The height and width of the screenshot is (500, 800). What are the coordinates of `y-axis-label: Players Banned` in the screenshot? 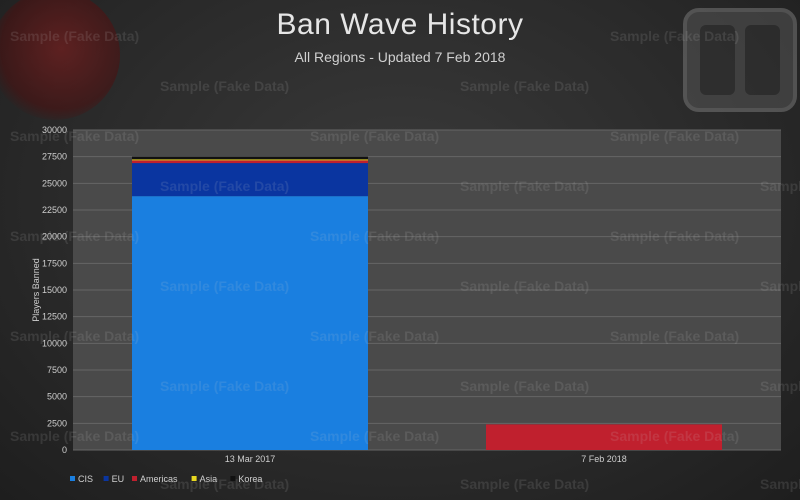 It's located at (36, 290).